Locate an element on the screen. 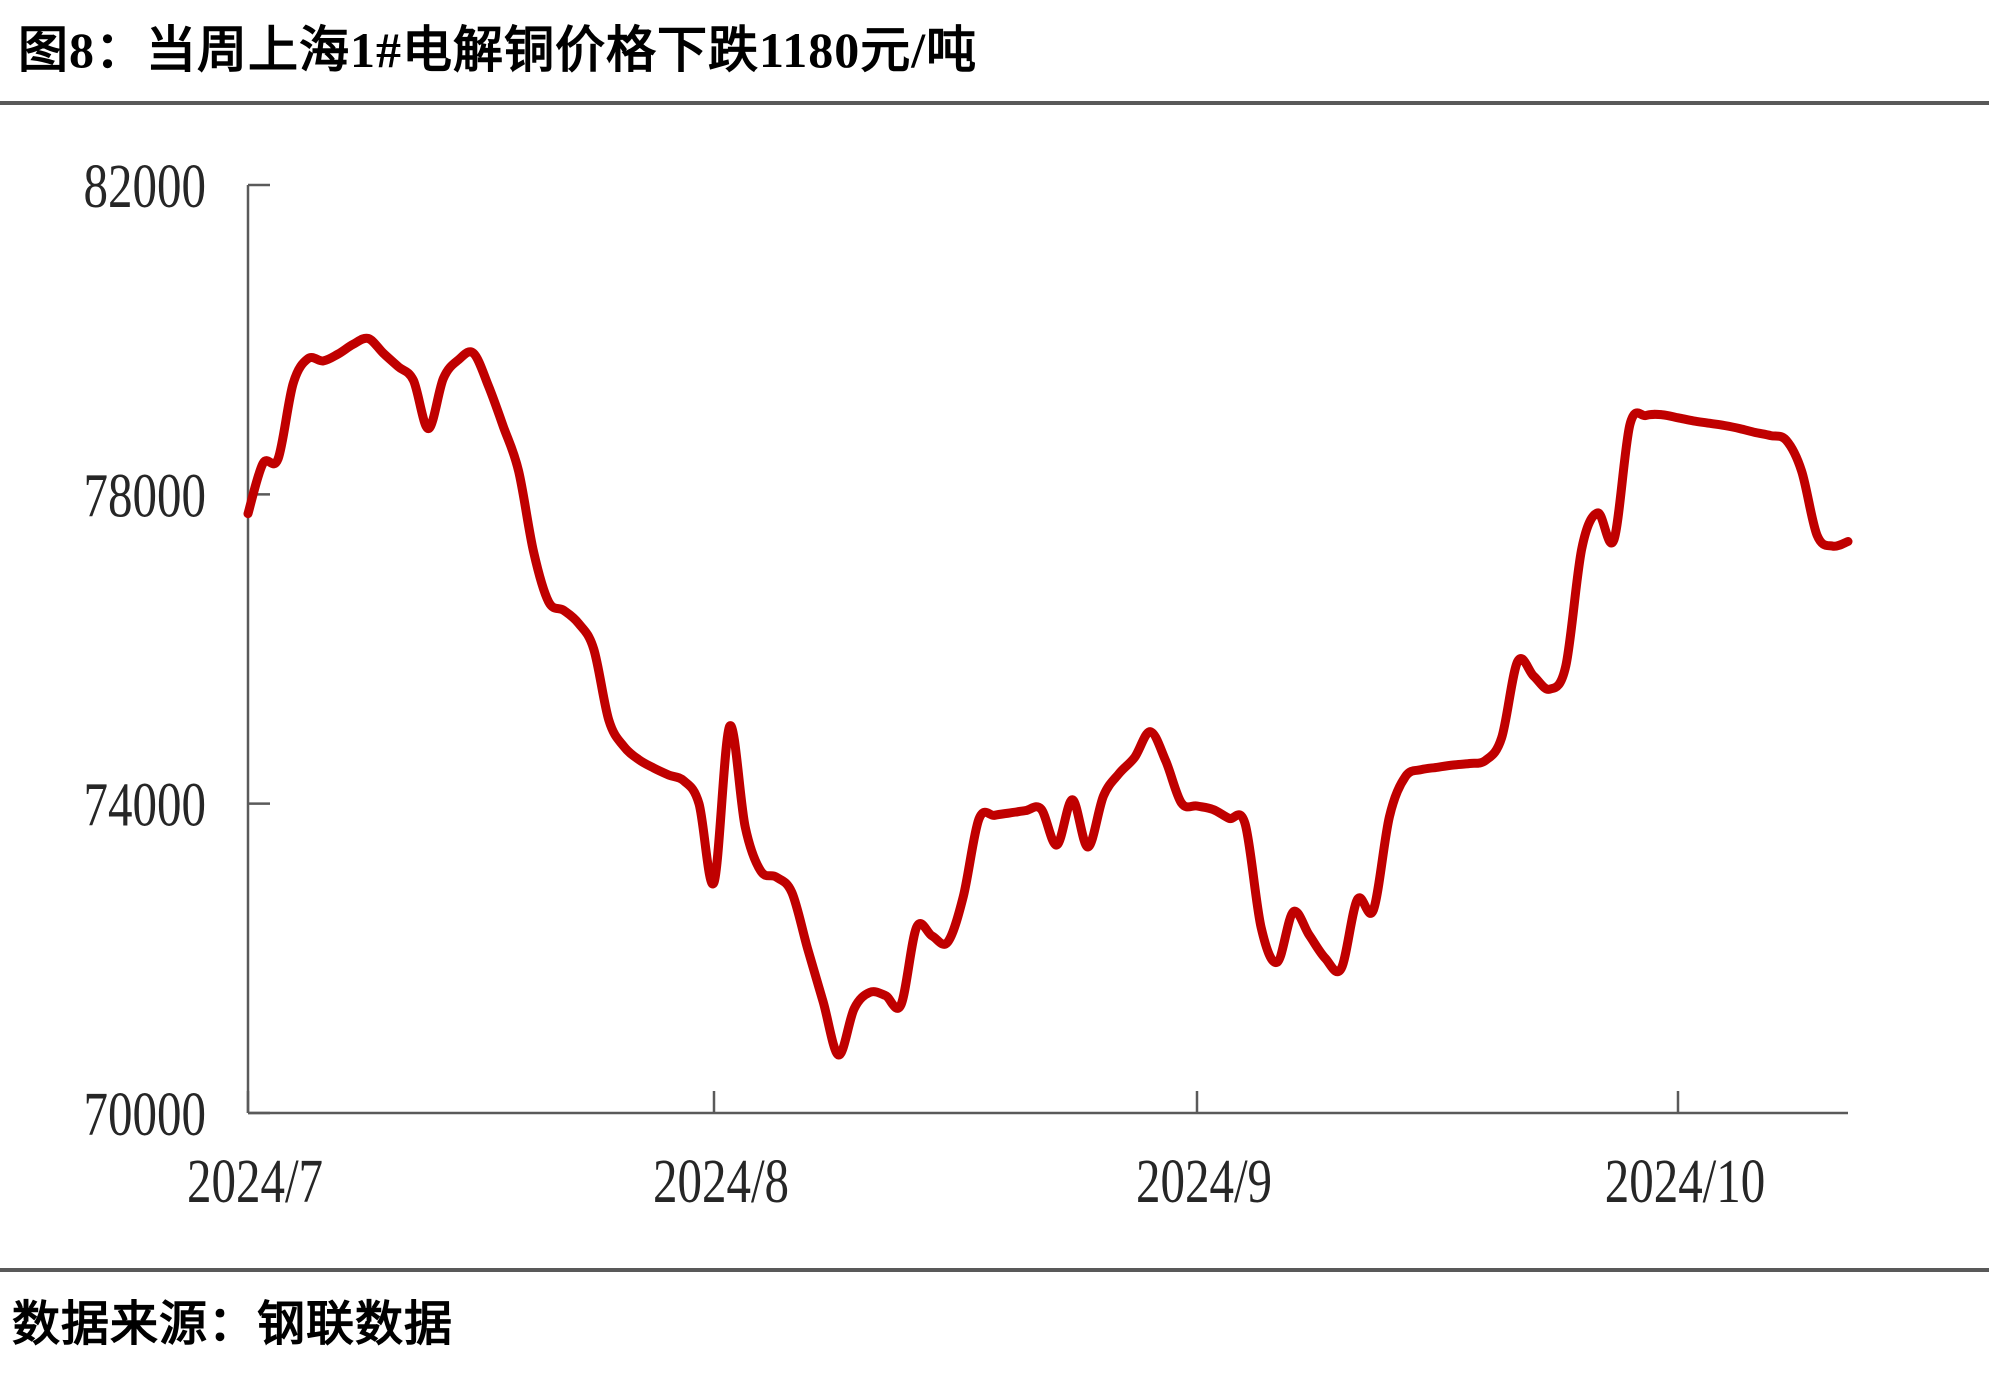 This screenshot has width=1989, height=1379. x-tick-label-2024-8: 2024/8 is located at coordinates (721, 1181).